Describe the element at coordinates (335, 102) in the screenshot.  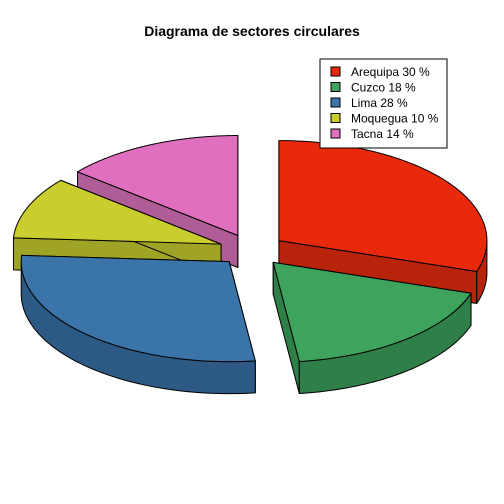
I see `legend-swatch-lima` at that location.